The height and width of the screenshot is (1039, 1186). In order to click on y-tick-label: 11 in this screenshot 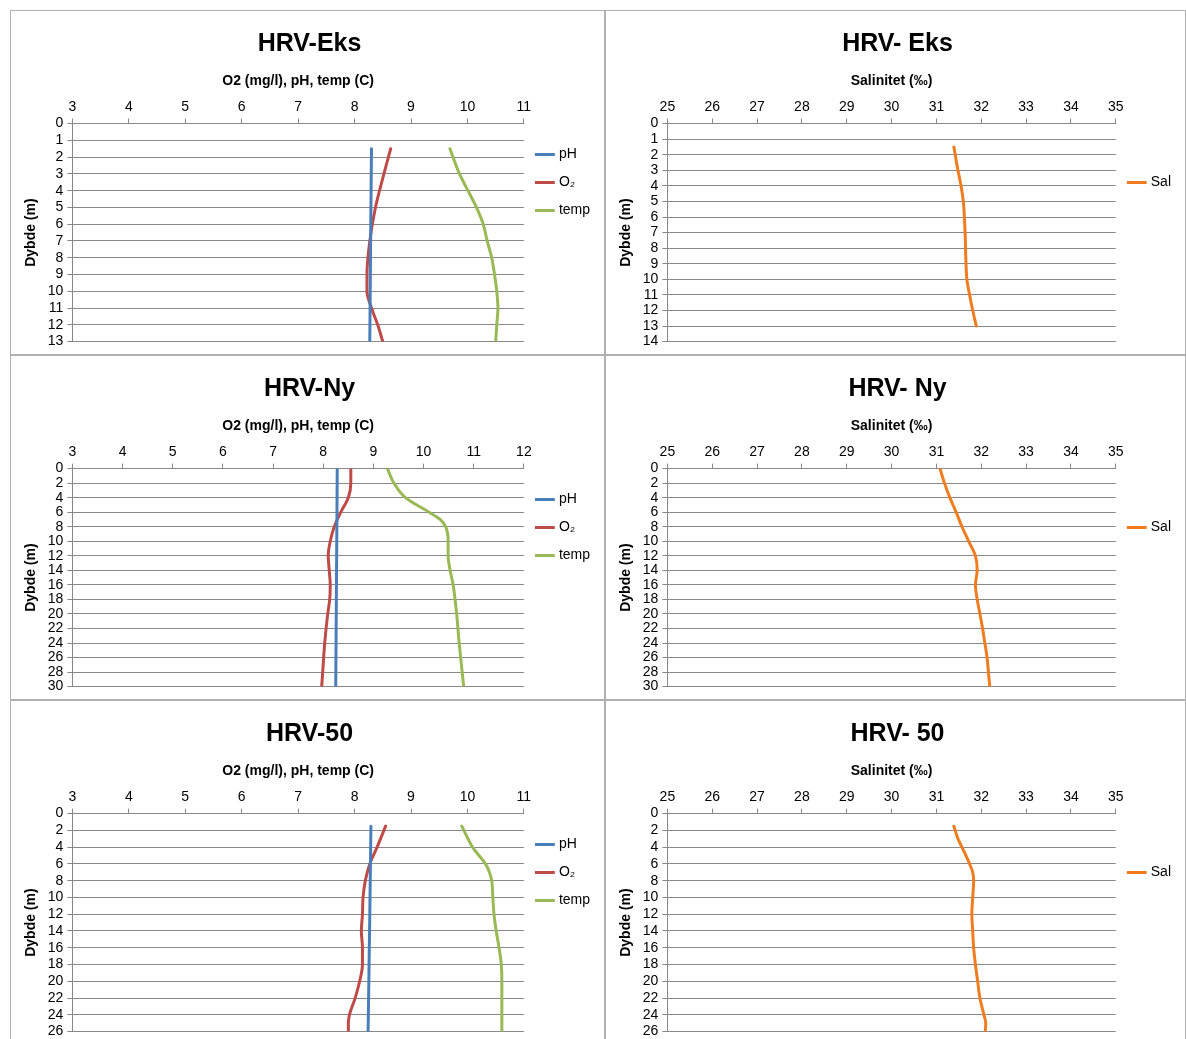, I will do `click(56, 306)`.